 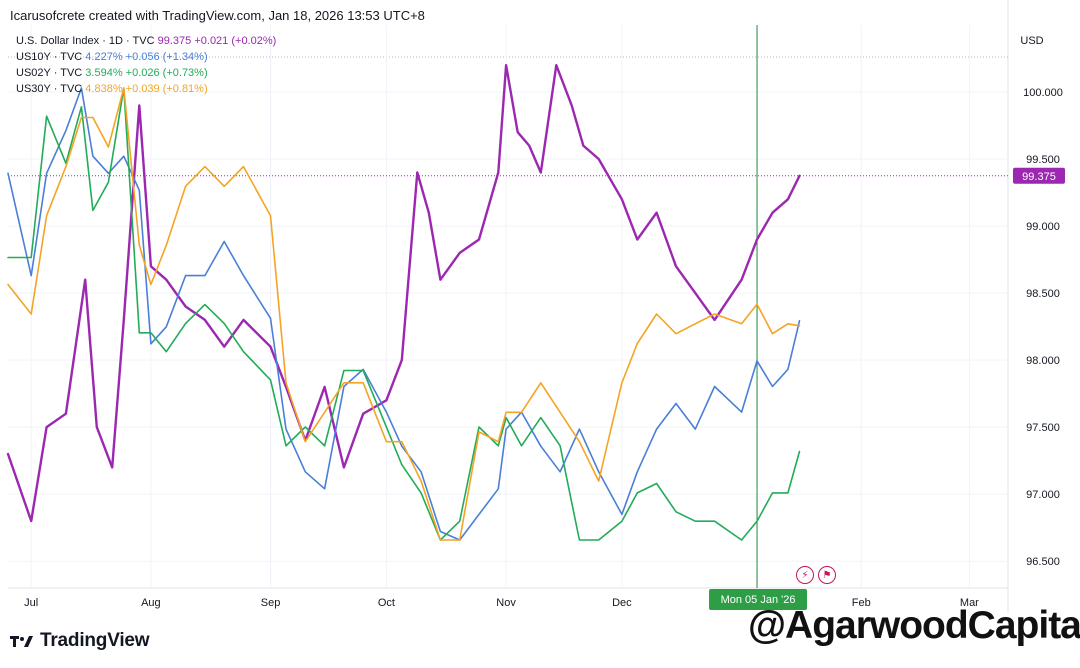 I want to click on legend-item-us02y: US02Y · TVC 3.594% +0.026 (+0.73%), so click(x=146, y=73).